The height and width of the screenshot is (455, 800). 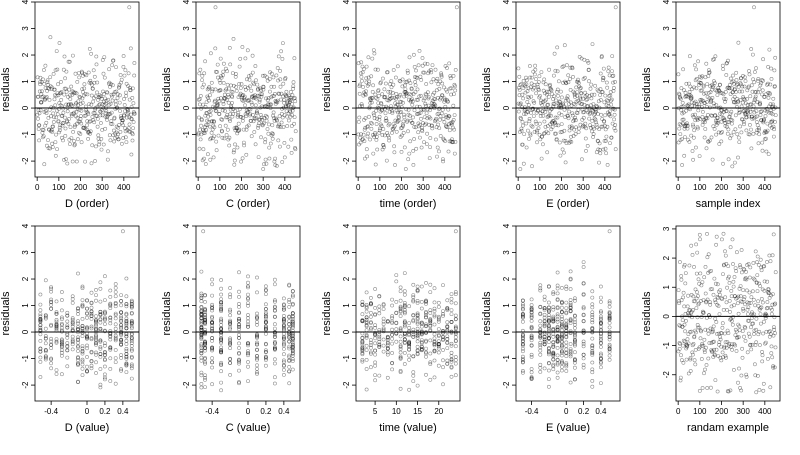 I want to click on x-tick-label: 0, so click(x=678, y=187).